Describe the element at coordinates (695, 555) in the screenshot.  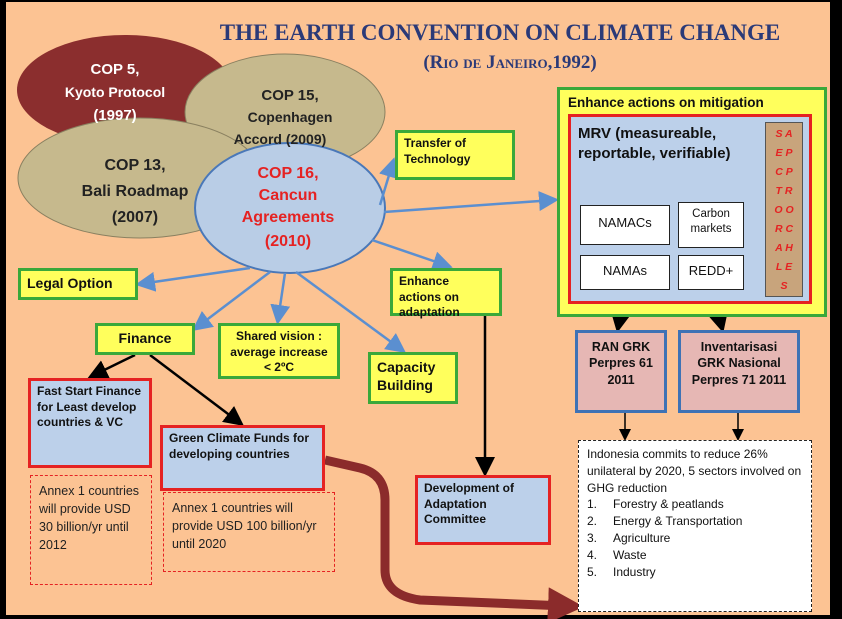
I see `list-item: 4. Waste` at that location.